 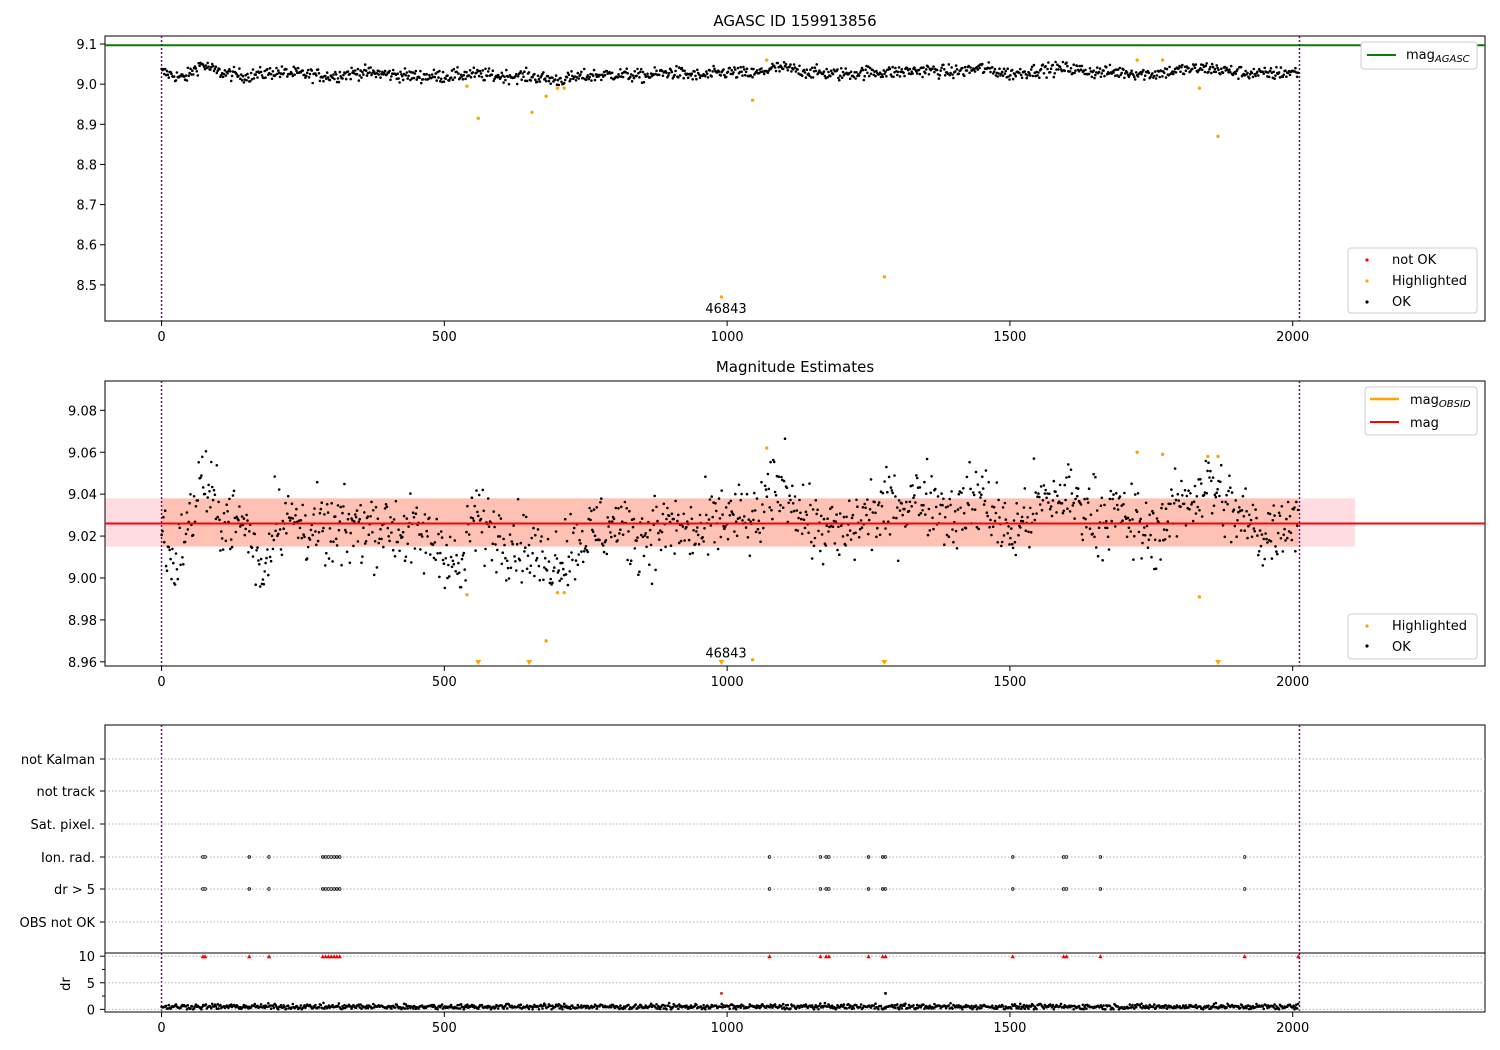 What do you see at coordinates (1401, 647) in the screenshot?
I see `legend2-ok-label: OK` at bounding box center [1401, 647].